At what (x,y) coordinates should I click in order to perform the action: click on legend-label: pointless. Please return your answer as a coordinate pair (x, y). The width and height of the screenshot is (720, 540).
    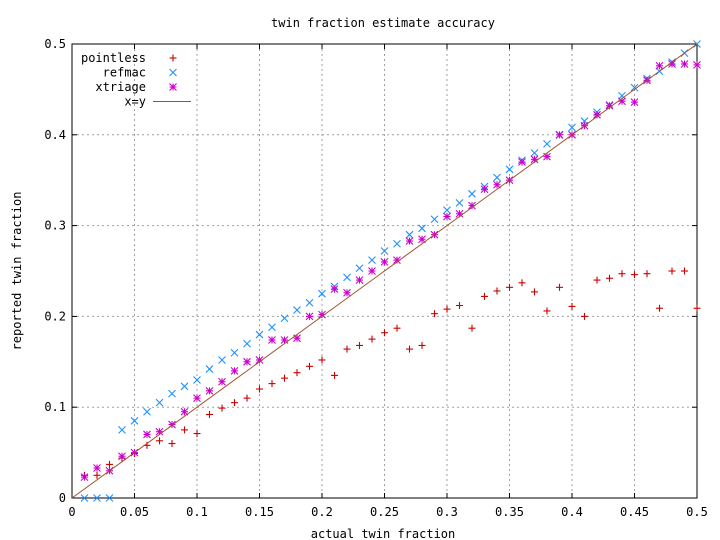
    Looking at the image, I should click on (113, 58).